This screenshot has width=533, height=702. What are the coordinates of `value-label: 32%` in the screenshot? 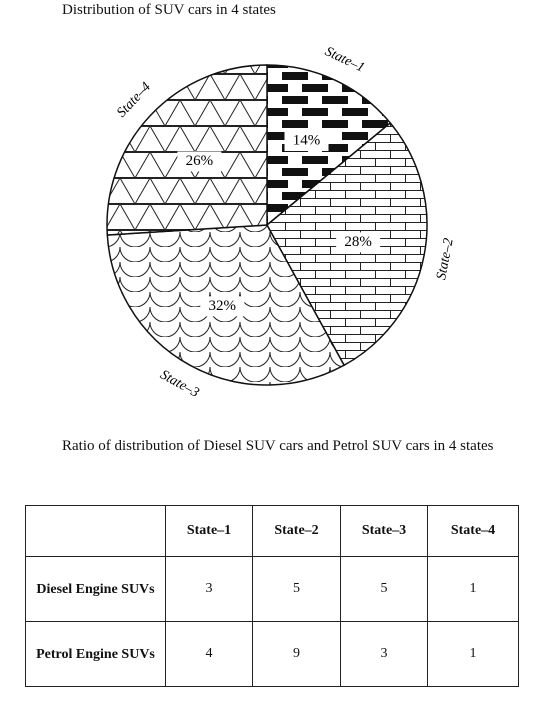 It's located at (223, 306).